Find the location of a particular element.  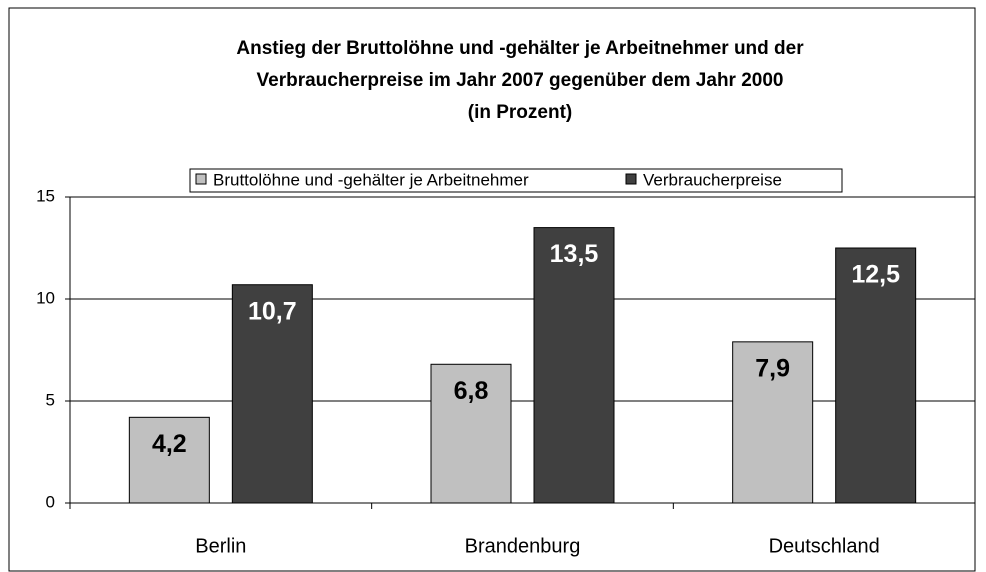

chart-title: (in Prozent) is located at coordinates (520, 112).